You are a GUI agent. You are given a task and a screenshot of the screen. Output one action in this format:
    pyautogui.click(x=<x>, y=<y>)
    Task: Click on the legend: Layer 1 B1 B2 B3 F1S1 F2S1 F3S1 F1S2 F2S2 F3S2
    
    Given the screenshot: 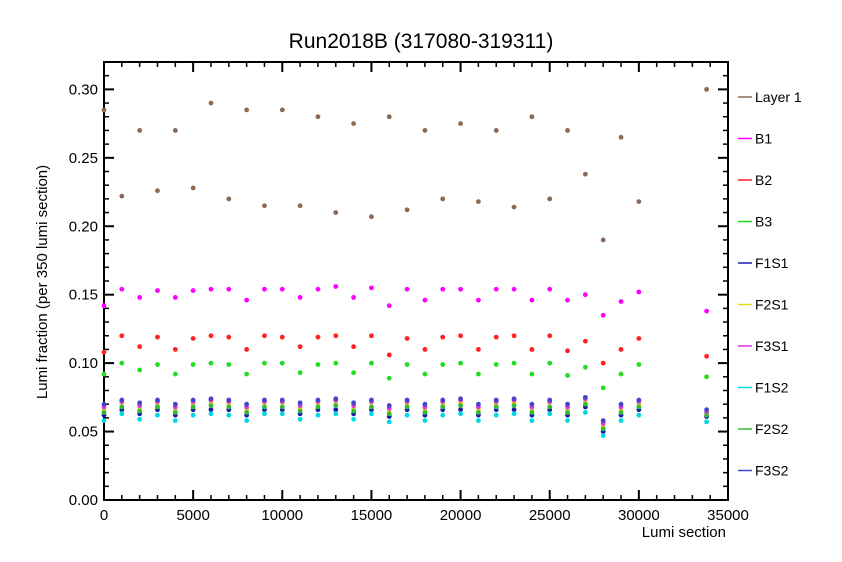 What is the action you would take?
    pyautogui.click(x=770, y=284)
    